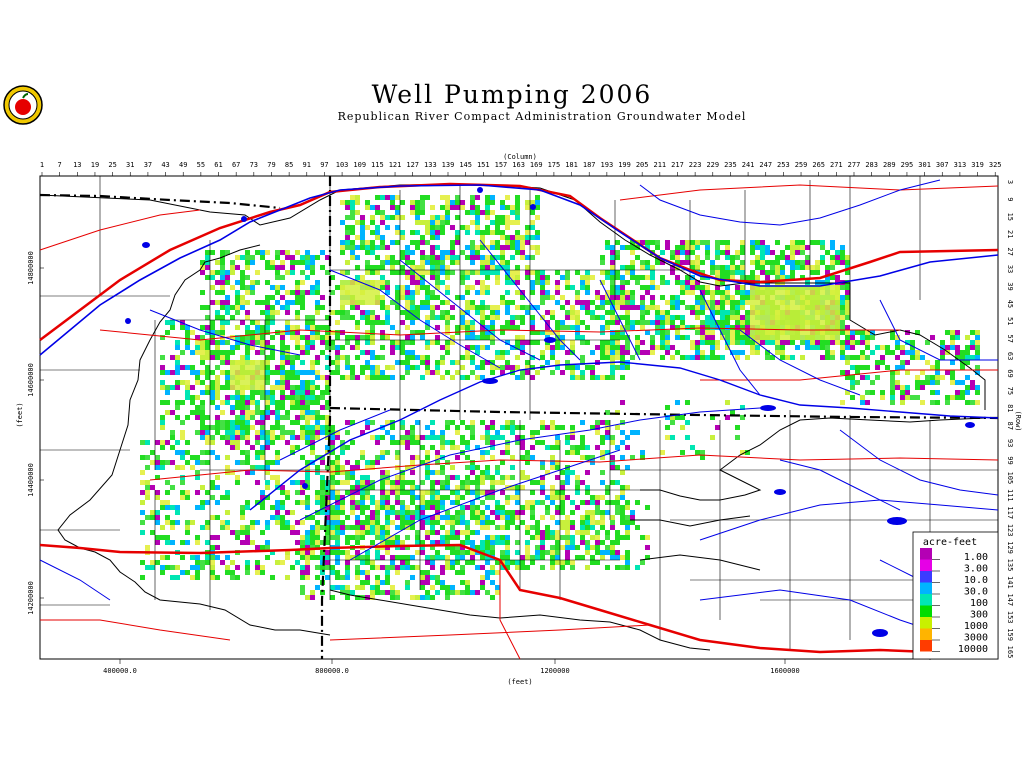 This screenshot has width=1024, height=768. What do you see at coordinates (1010, 373) in the screenshot?
I see `row-tick-label: 69` at bounding box center [1010, 373].